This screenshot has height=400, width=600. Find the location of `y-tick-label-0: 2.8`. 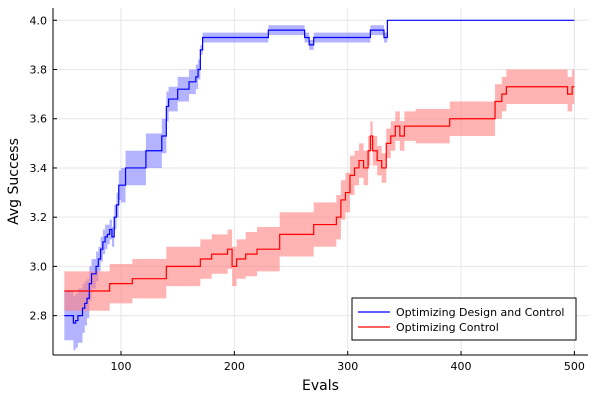

y-tick-label-0: 2.8 is located at coordinates (39, 316).